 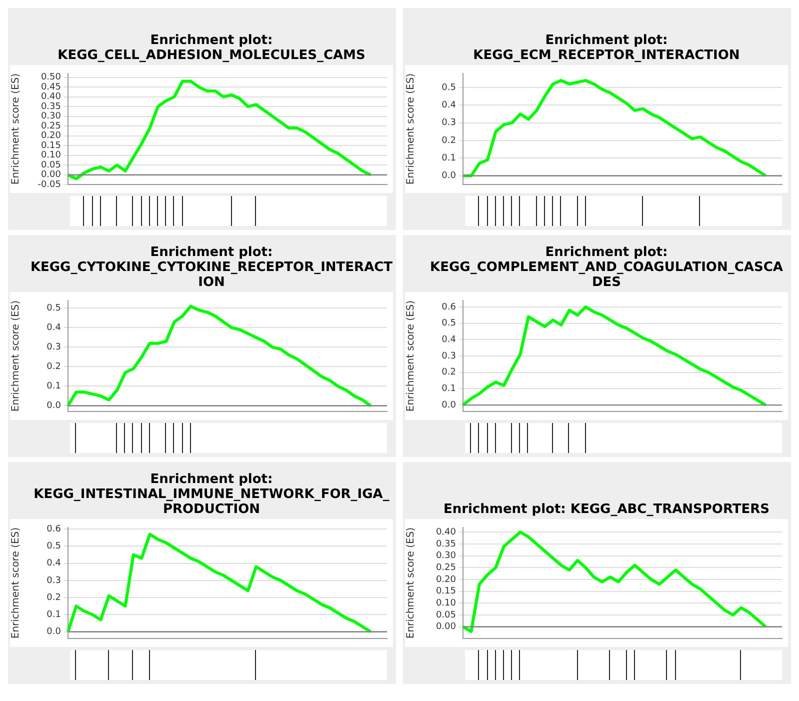 What do you see at coordinates (211, 494) in the screenshot?
I see `chart-title: Enrichment plot: KEGG_INTESTINAL_IMMUNE_NETWORK_FOR_IGA_PRODUCTION` at bounding box center [211, 494].